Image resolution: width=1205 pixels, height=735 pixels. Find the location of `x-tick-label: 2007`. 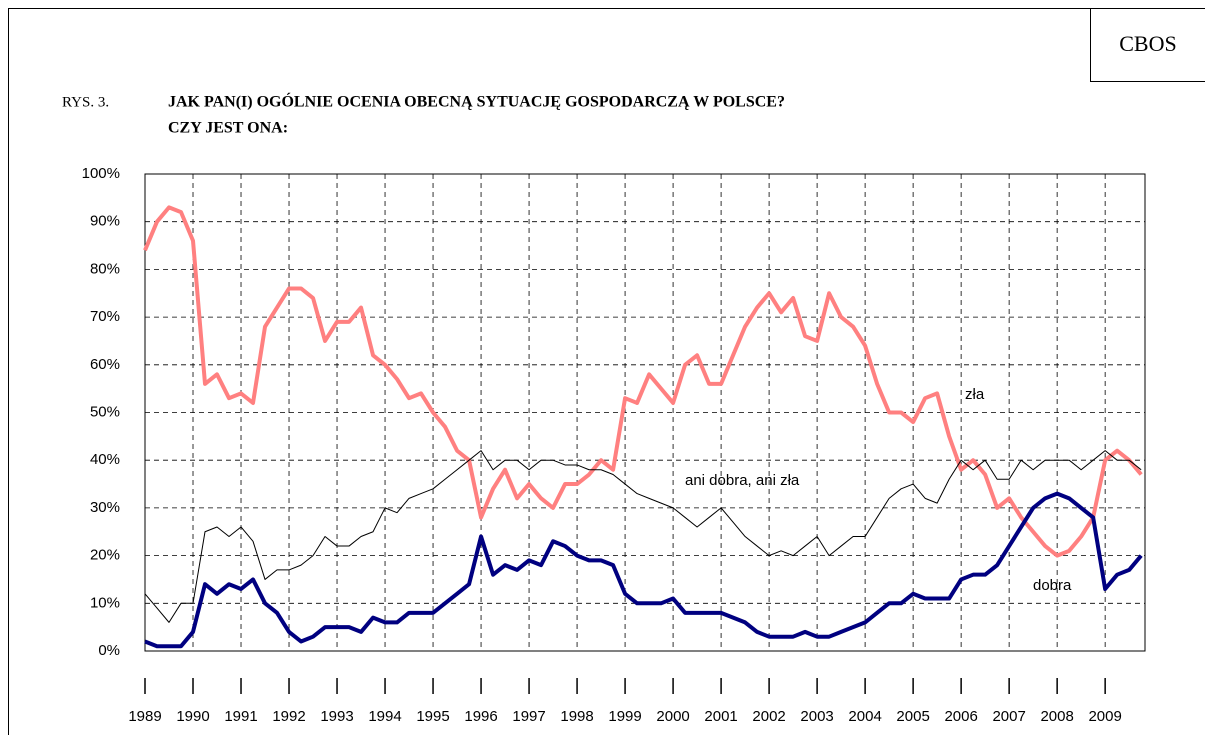

x-tick-label: 2007 is located at coordinates (1008, 716).